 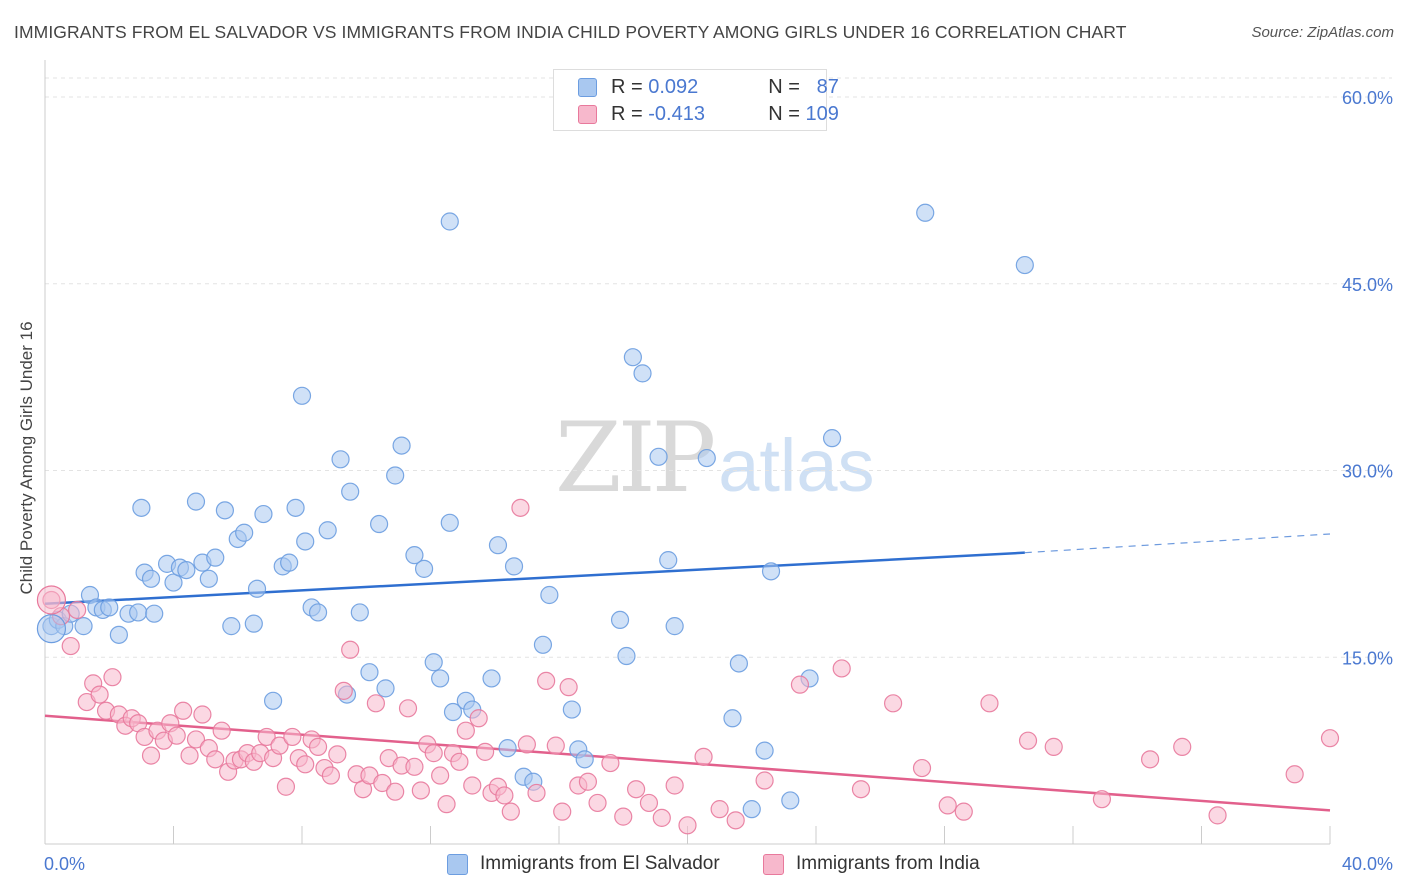 I want to click on series-label-india: Immigrants from India, so click(x=888, y=863).